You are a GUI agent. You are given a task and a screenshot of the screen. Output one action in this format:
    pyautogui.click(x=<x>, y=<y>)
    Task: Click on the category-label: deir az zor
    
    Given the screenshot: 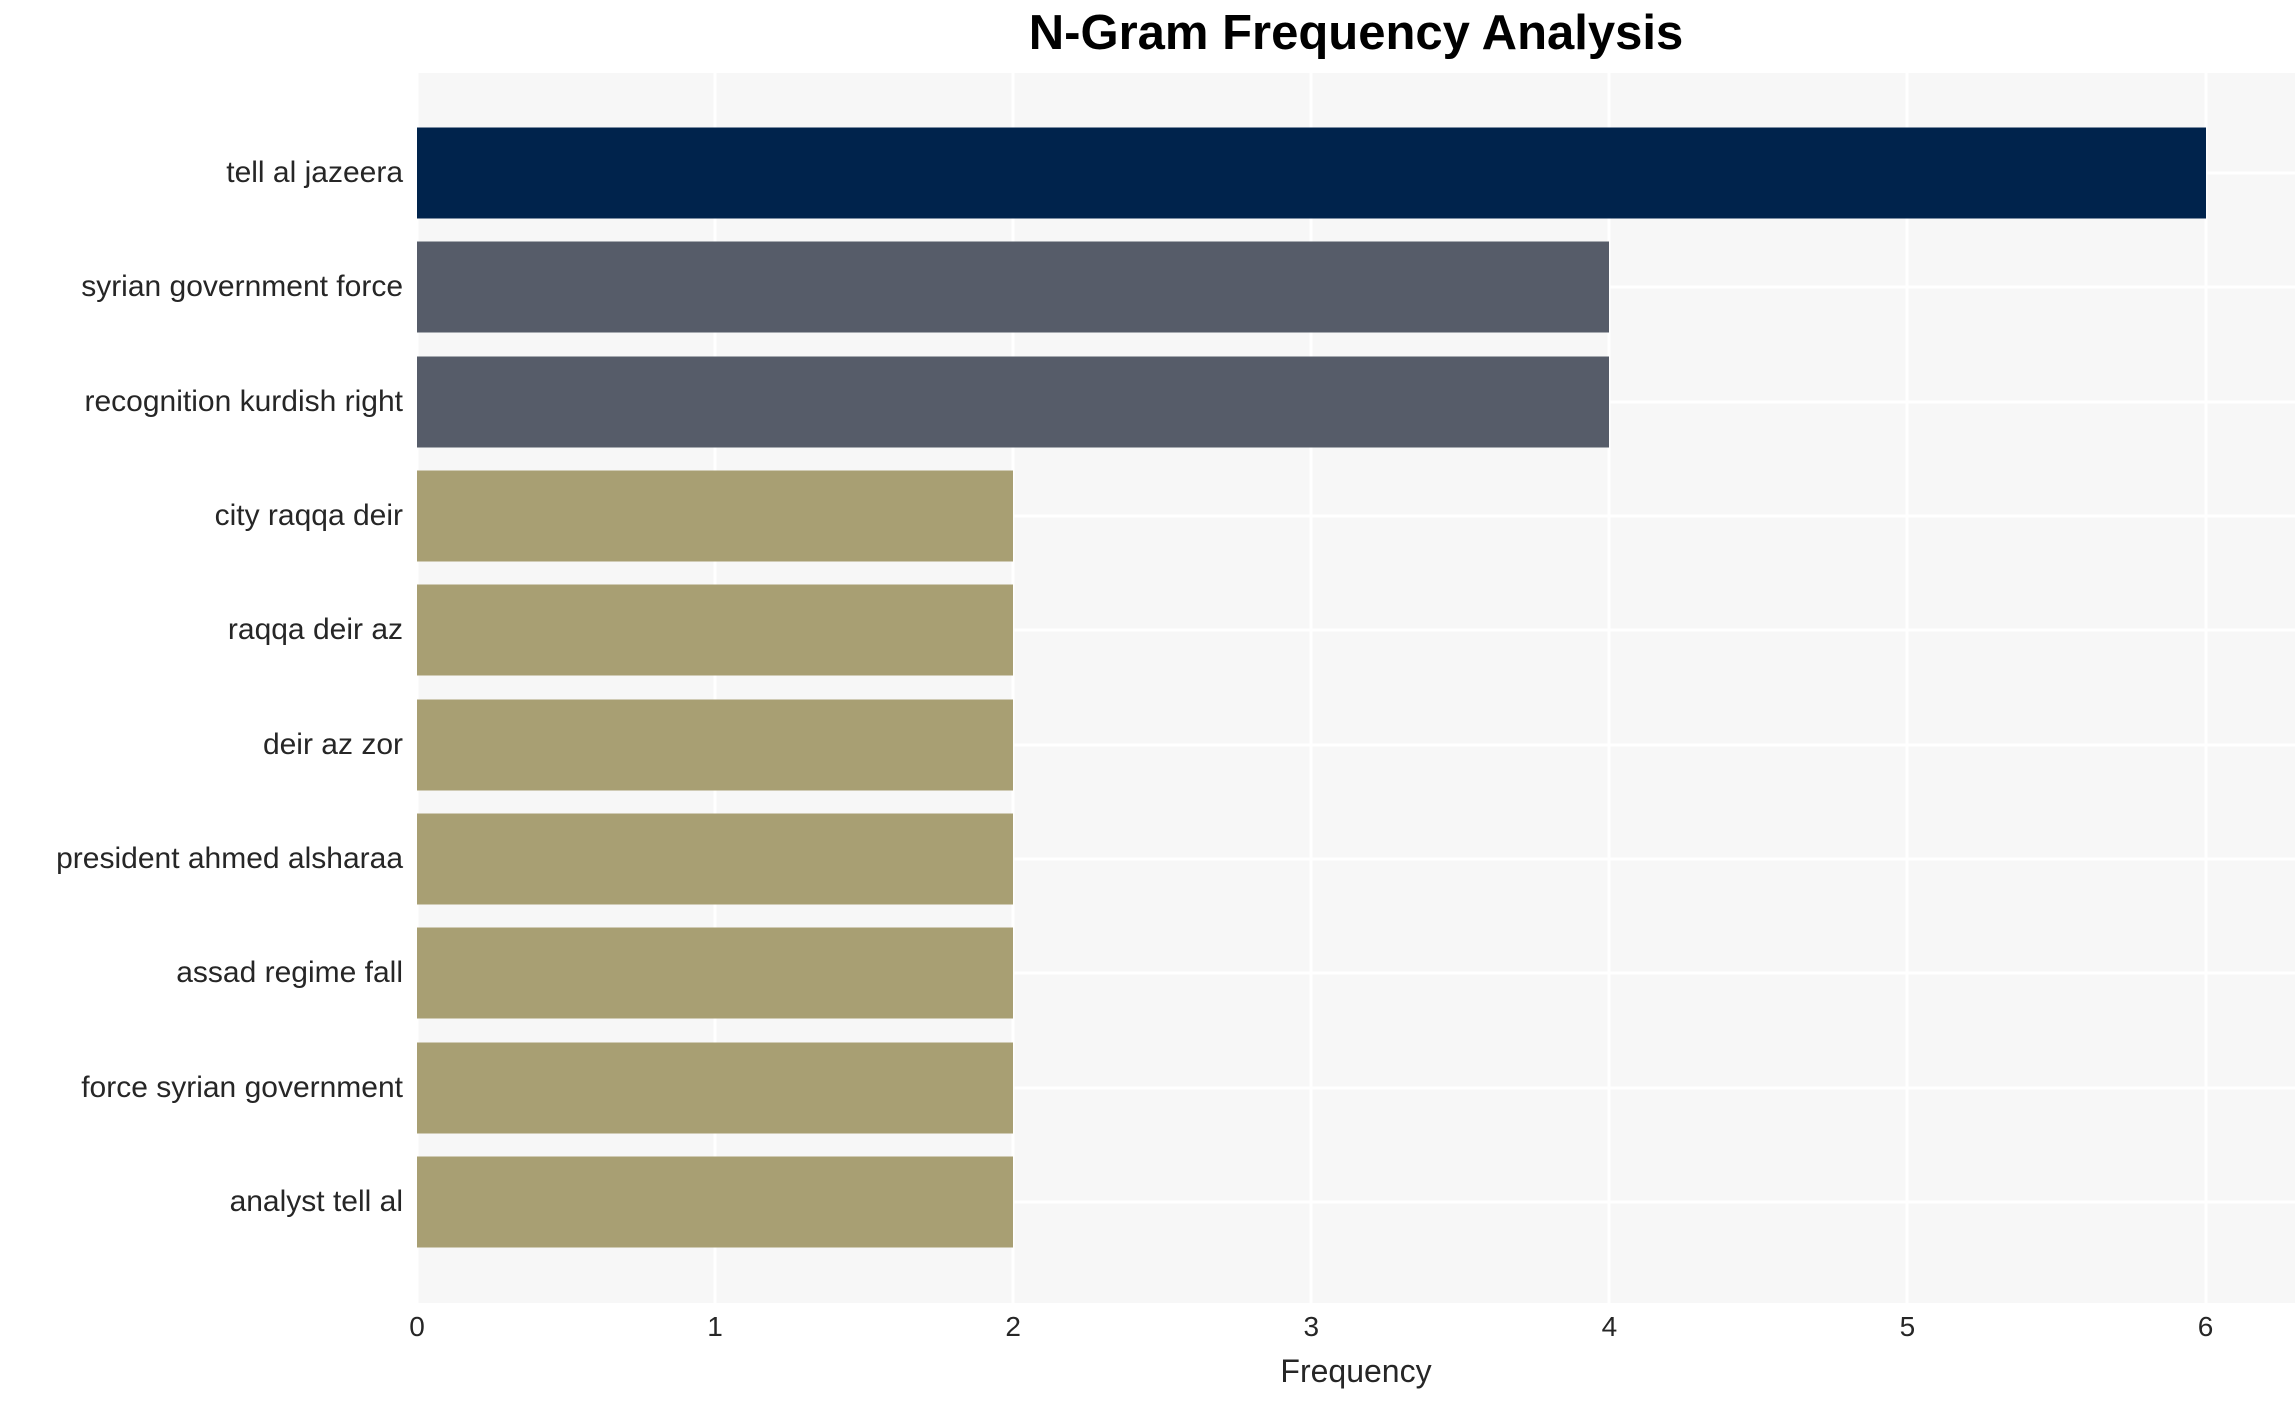 What is the action you would take?
    pyautogui.click(x=332, y=744)
    